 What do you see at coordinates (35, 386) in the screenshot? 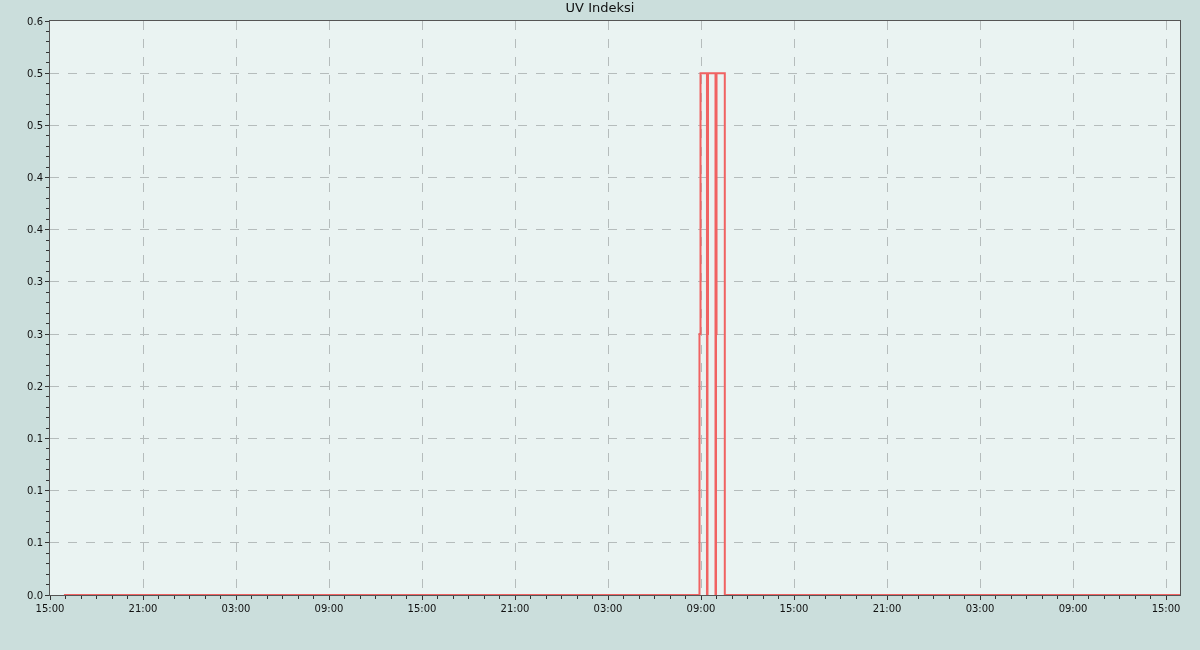
I see `y-tick-label: 0.2` at bounding box center [35, 386].